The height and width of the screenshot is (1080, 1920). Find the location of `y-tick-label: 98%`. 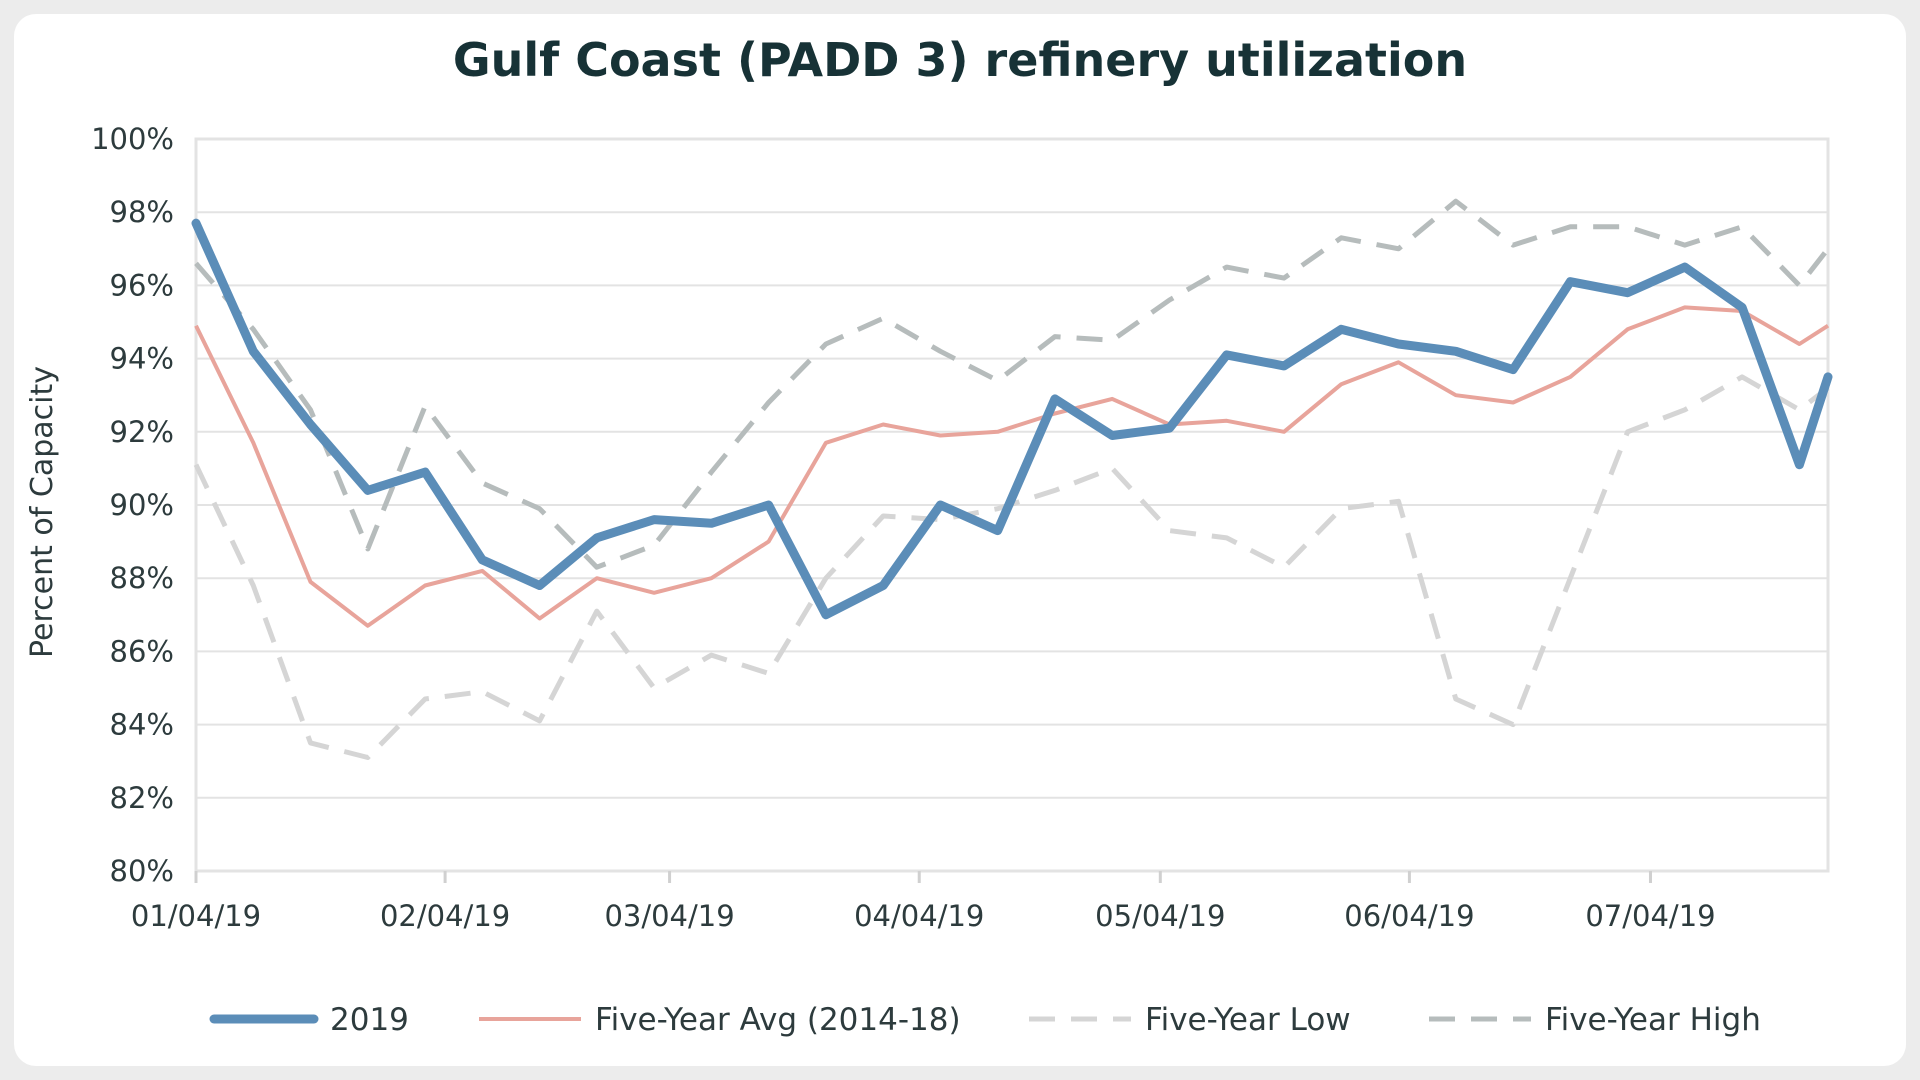

y-tick-label: 98% is located at coordinates (142, 212).